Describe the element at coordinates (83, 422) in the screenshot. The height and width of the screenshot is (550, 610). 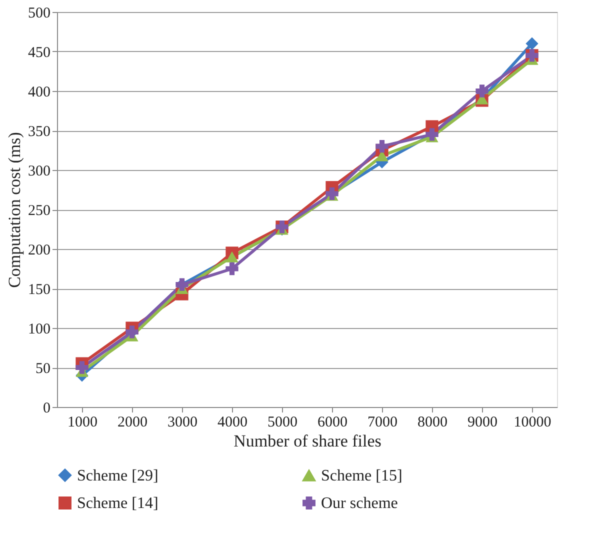
I see `x-tick-label: 1000` at that location.